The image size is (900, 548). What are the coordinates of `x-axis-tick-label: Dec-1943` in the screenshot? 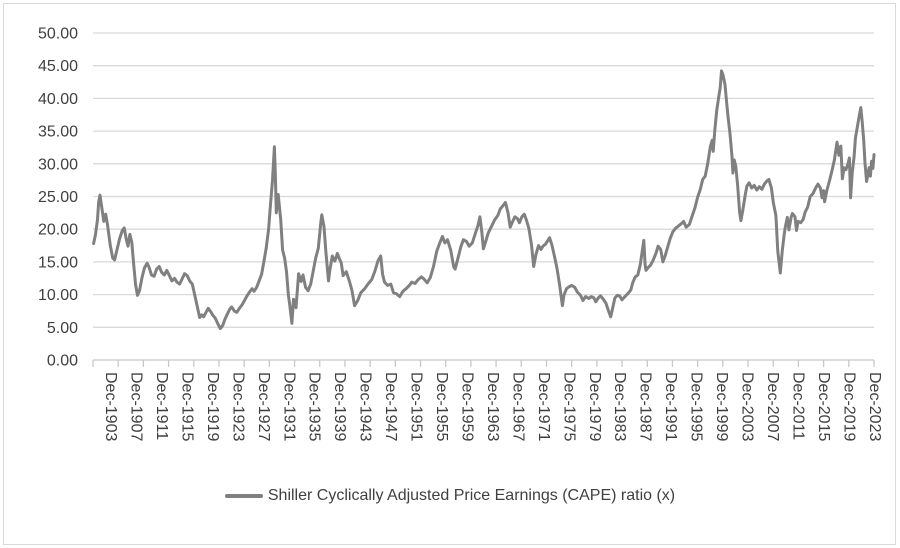 It's located at (365, 406).